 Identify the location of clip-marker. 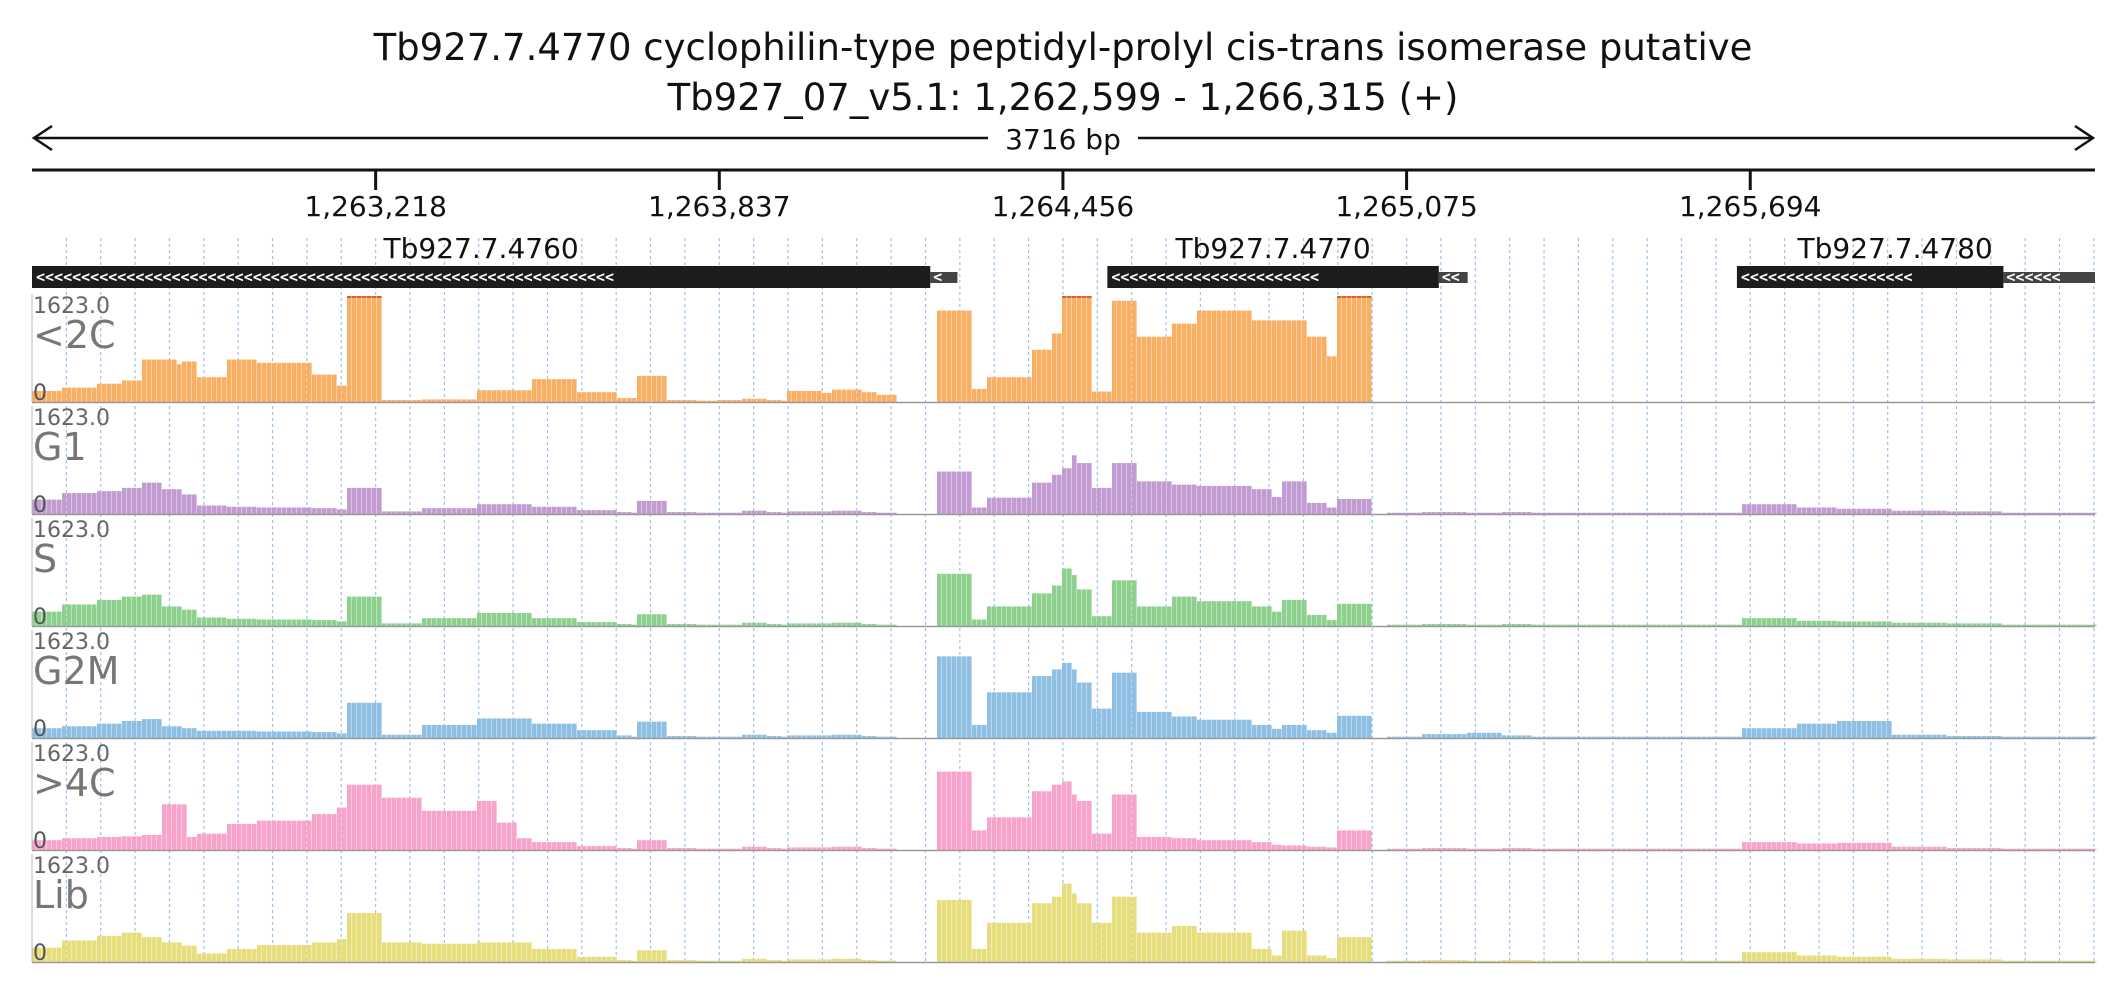
(1364, 297).